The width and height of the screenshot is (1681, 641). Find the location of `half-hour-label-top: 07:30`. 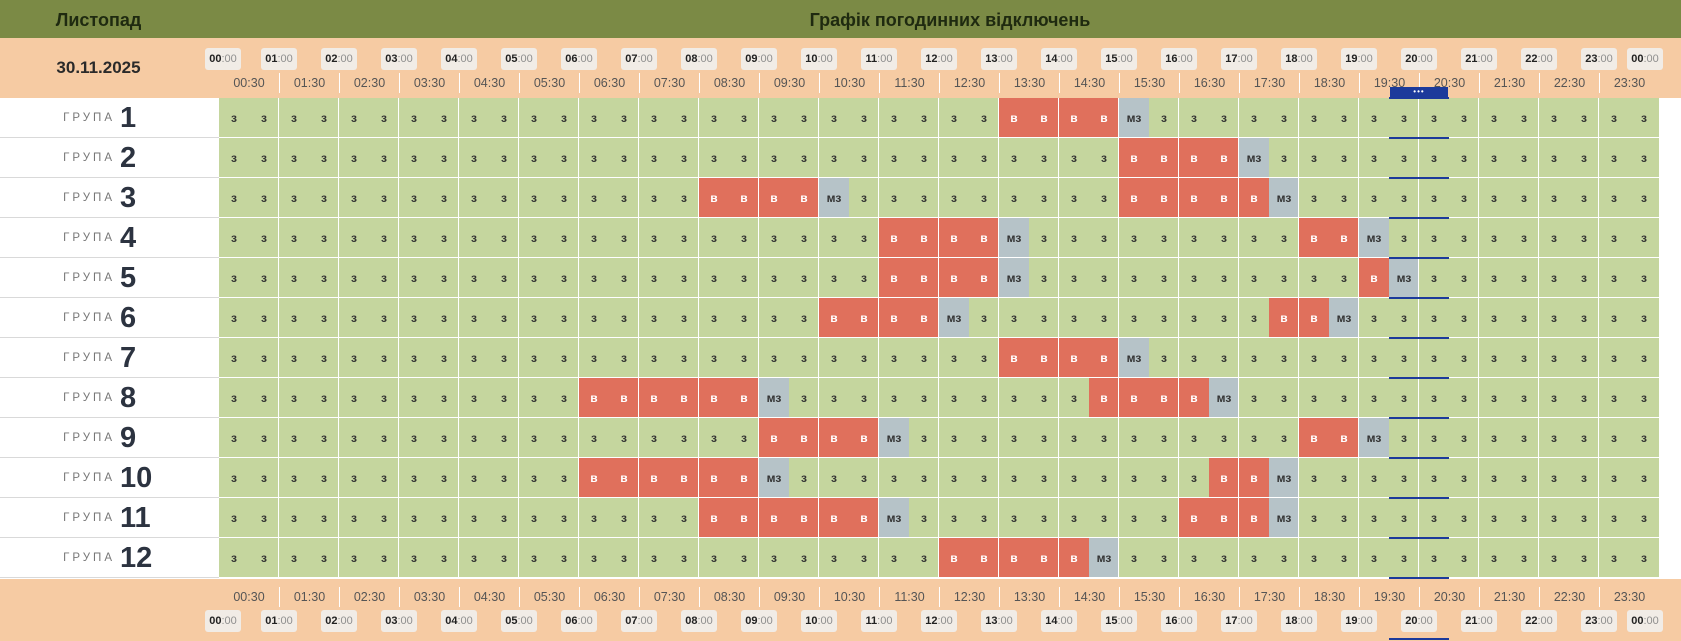

half-hour-label-top: 07:30 is located at coordinates (669, 83).